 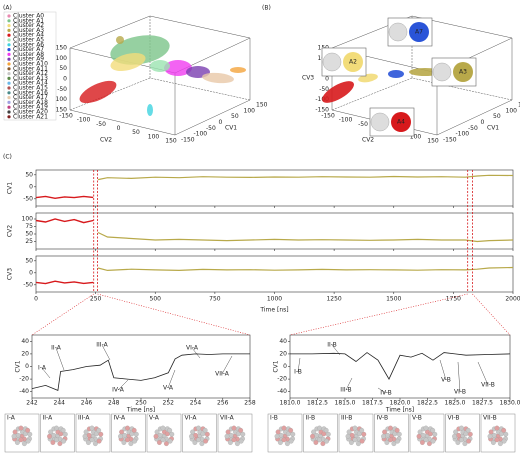 What do you see at coordinates (30, 64) in the screenshot?
I see `legend-label: Cluster A10` at bounding box center [30, 64].